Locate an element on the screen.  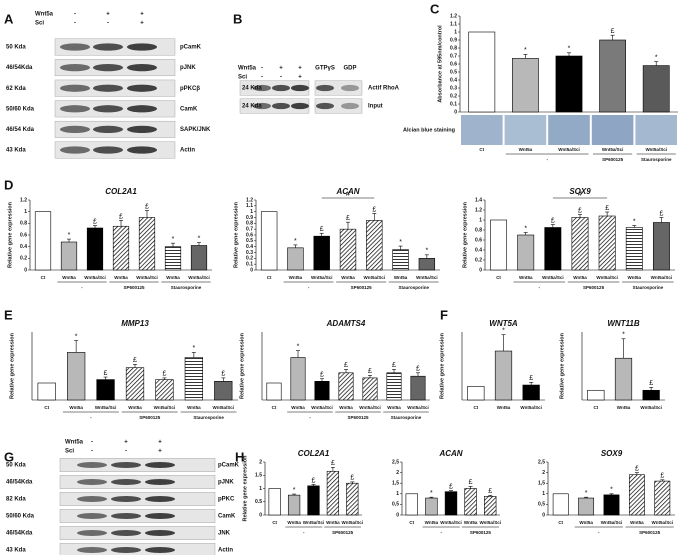
x-tick-label: Ct is located at coordinates (43, 277).